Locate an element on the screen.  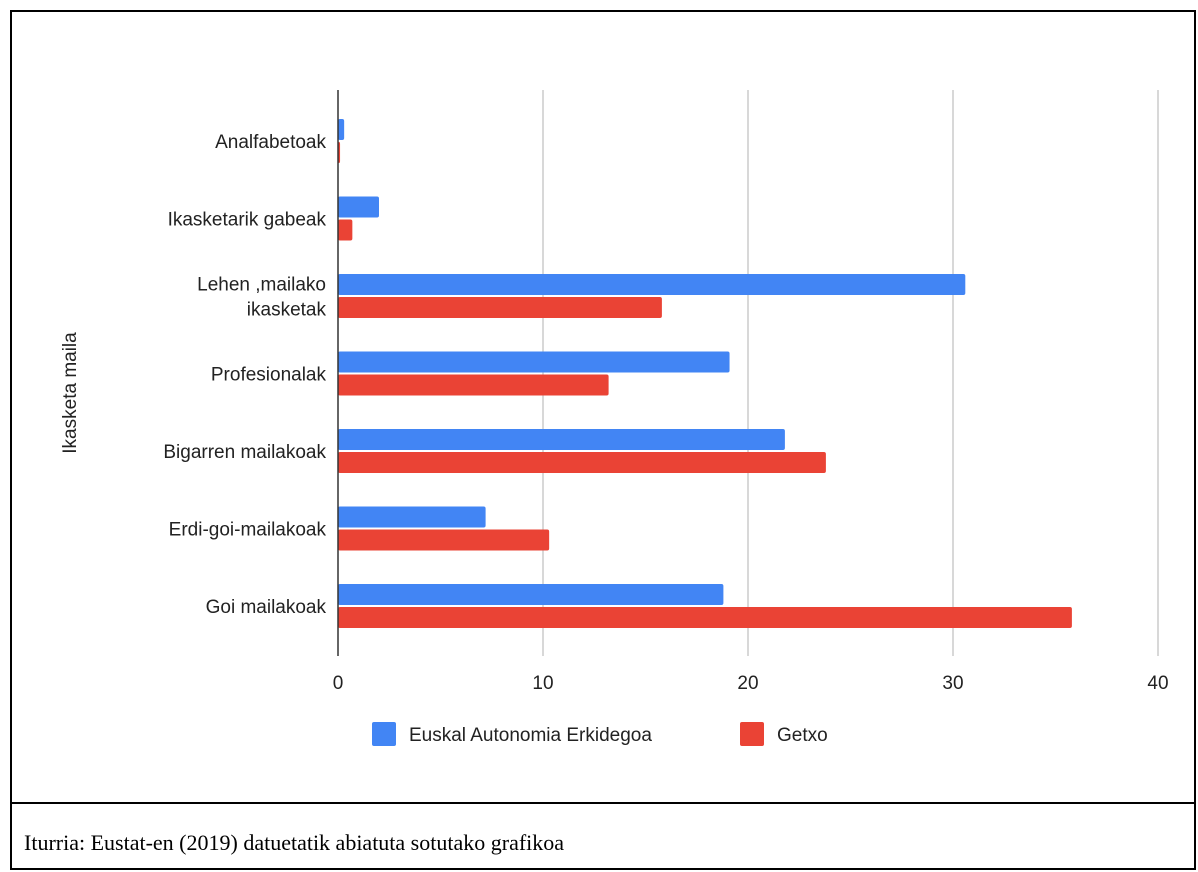
category-label: Goi mailakoak is located at coordinates (266, 607).